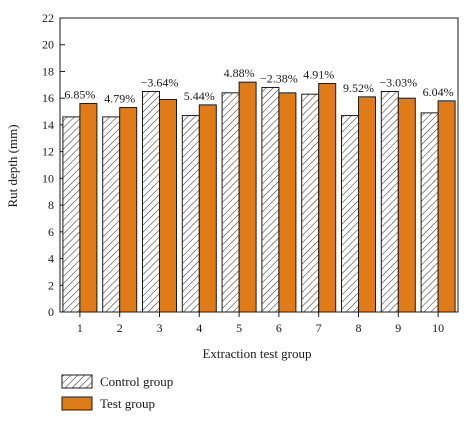 This screenshot has height=428, width=474. What do you see at coordinates (398, 83) in the screenshot?
I see `data-label: −3.03%` at bounding box center [398, 83].